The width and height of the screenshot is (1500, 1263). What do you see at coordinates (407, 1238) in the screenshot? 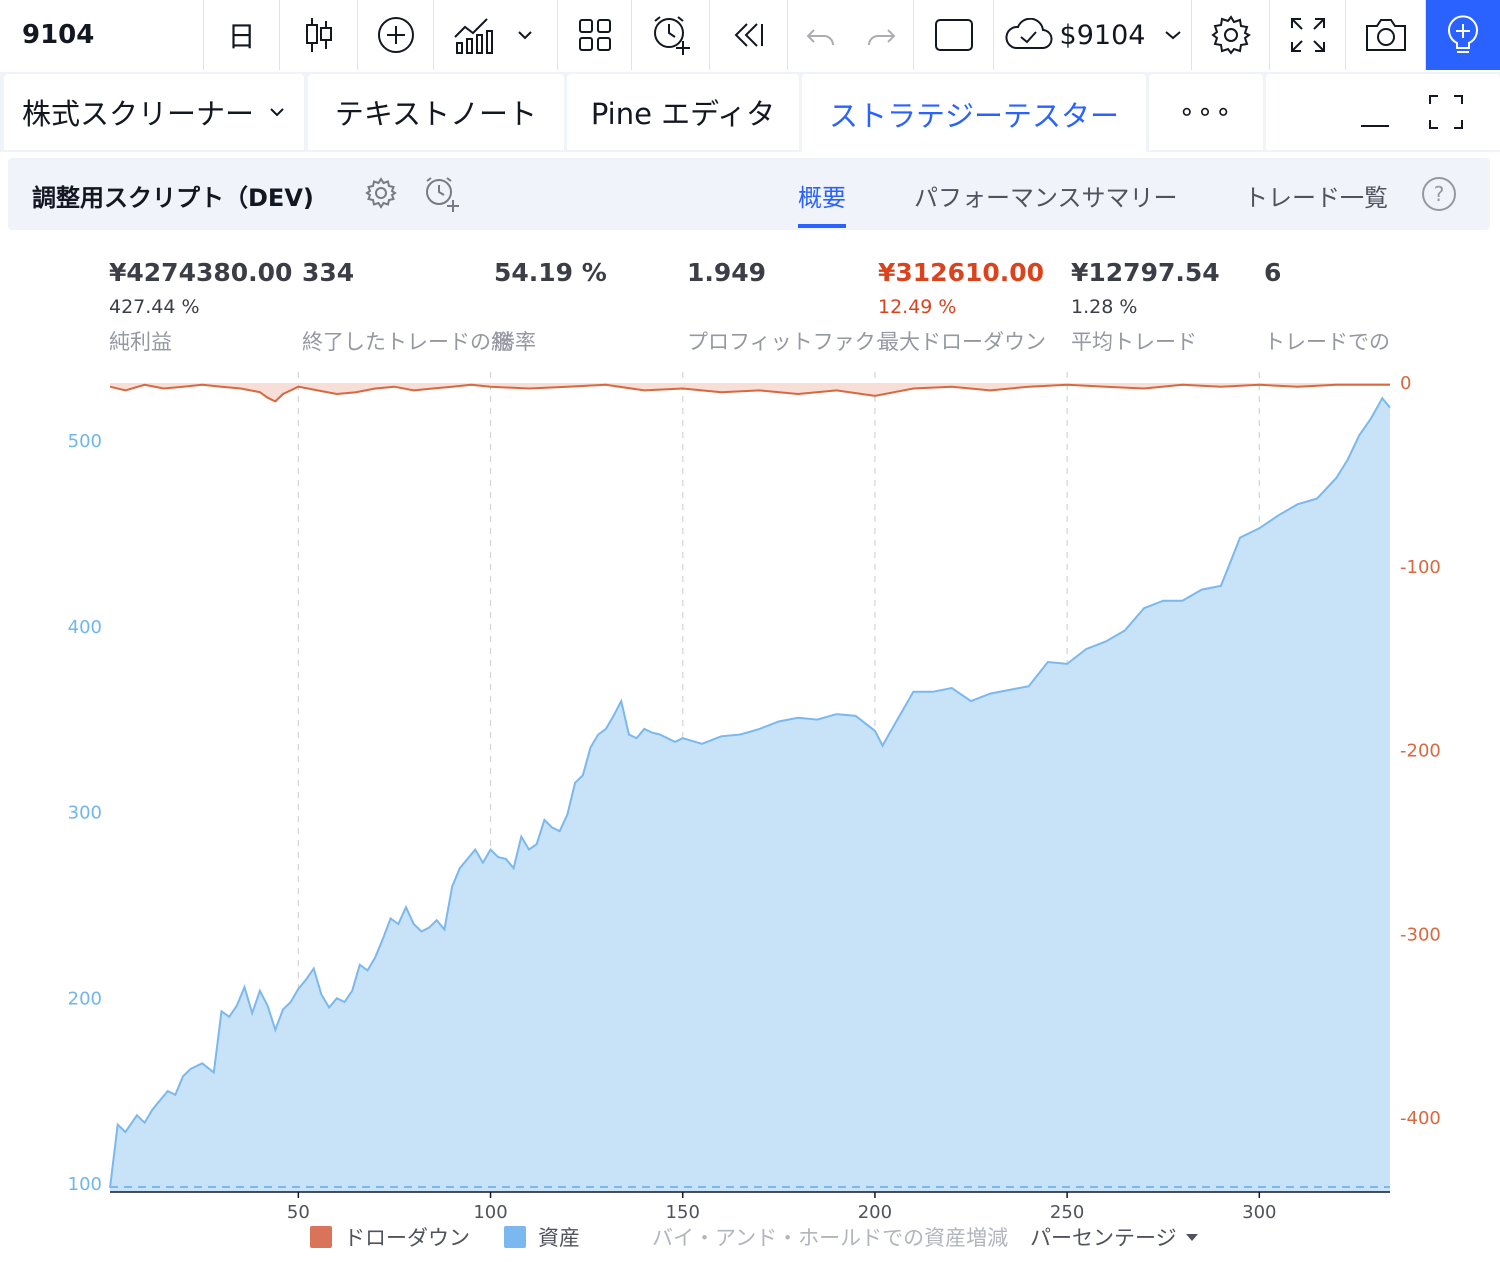
I see `legend-drawdown-label: ドローダウン` at bounding box center [407, 1238].